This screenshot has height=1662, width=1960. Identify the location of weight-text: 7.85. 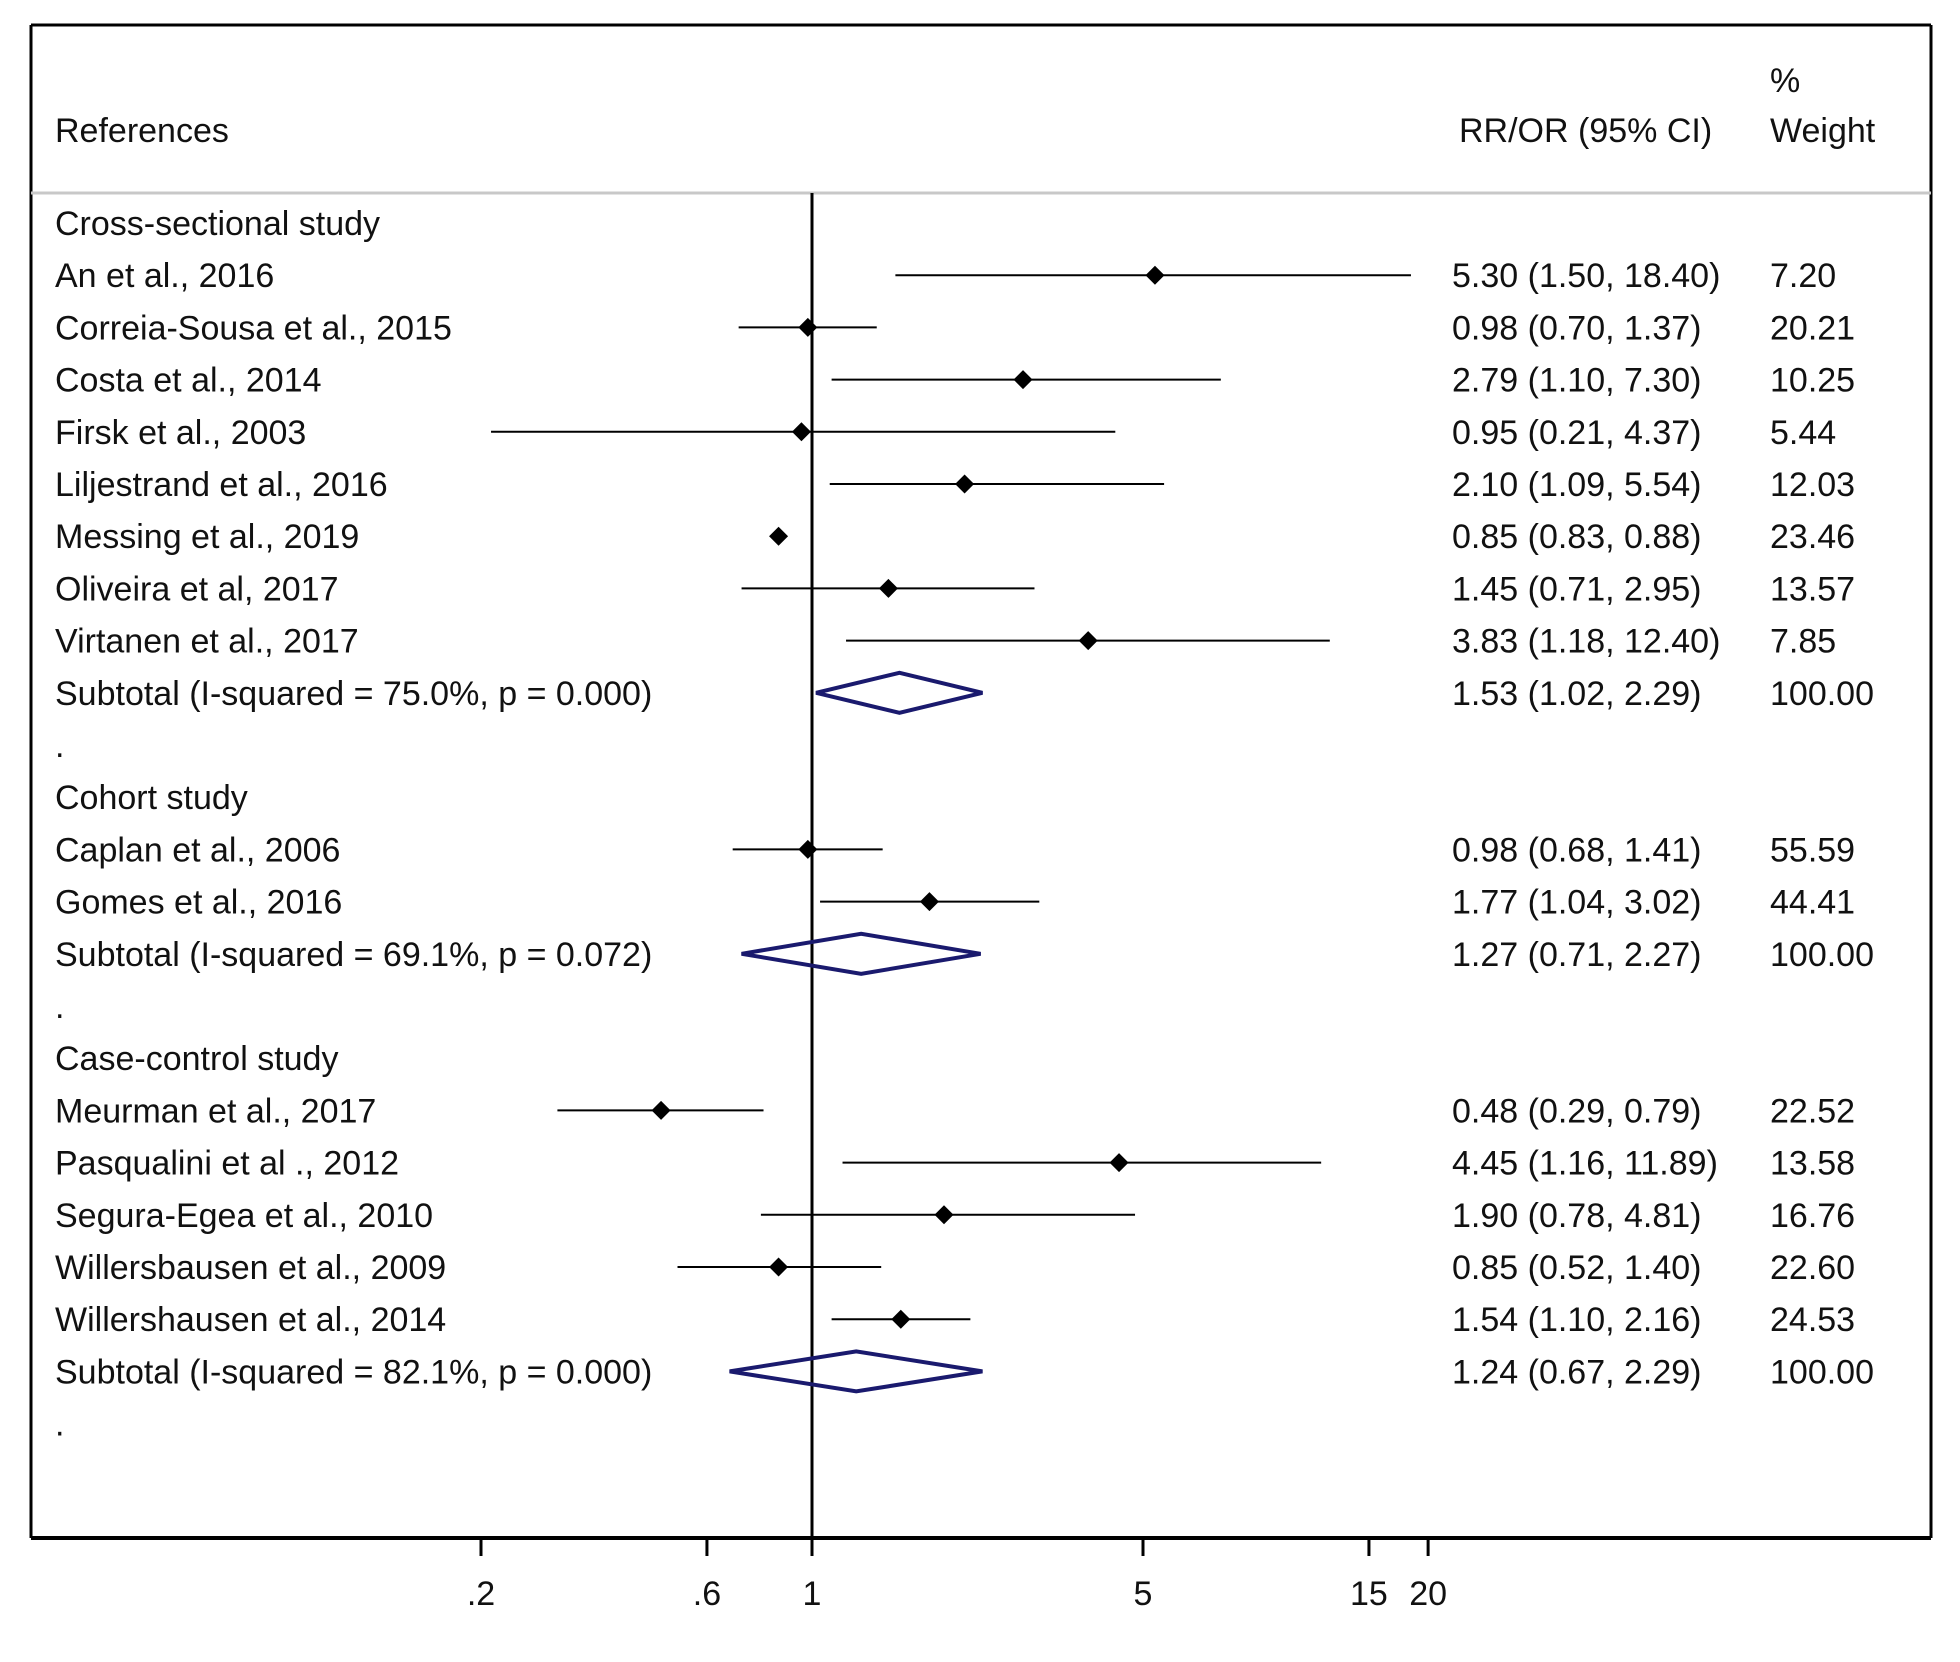
(1803, 642).